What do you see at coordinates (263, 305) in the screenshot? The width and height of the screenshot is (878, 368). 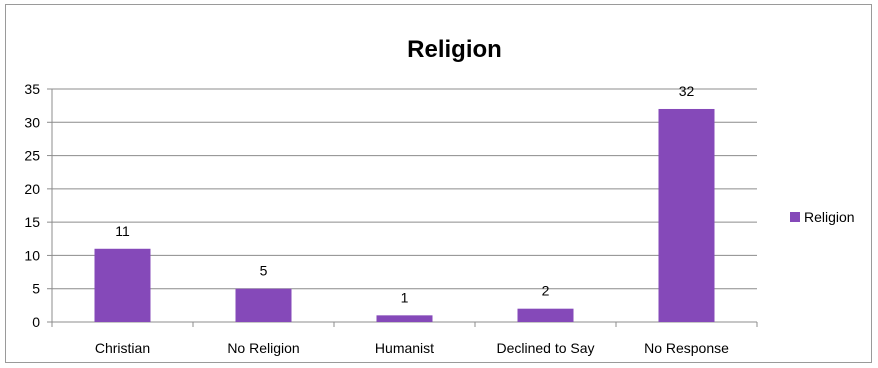 I see `bar-no-religion` at bounding box center [263, 305].